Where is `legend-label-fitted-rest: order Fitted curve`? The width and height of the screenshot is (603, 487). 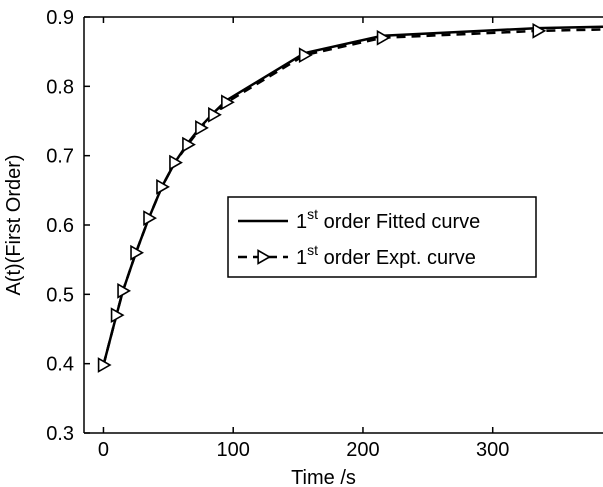 legend-label-fitted-rest: order Fitted curve is located at coordinates (399, 222).